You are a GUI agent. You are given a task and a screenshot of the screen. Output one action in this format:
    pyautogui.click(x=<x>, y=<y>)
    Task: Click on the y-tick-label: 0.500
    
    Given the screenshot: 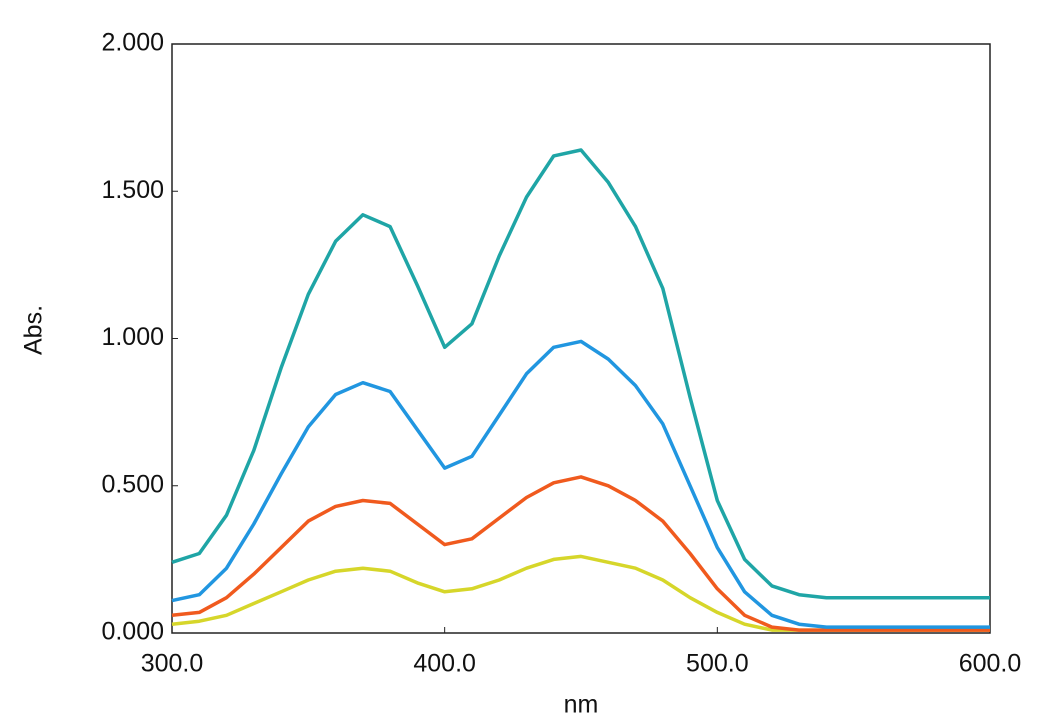 What is the action you would take?
    pyautogui.click(x=132, y=484)
    